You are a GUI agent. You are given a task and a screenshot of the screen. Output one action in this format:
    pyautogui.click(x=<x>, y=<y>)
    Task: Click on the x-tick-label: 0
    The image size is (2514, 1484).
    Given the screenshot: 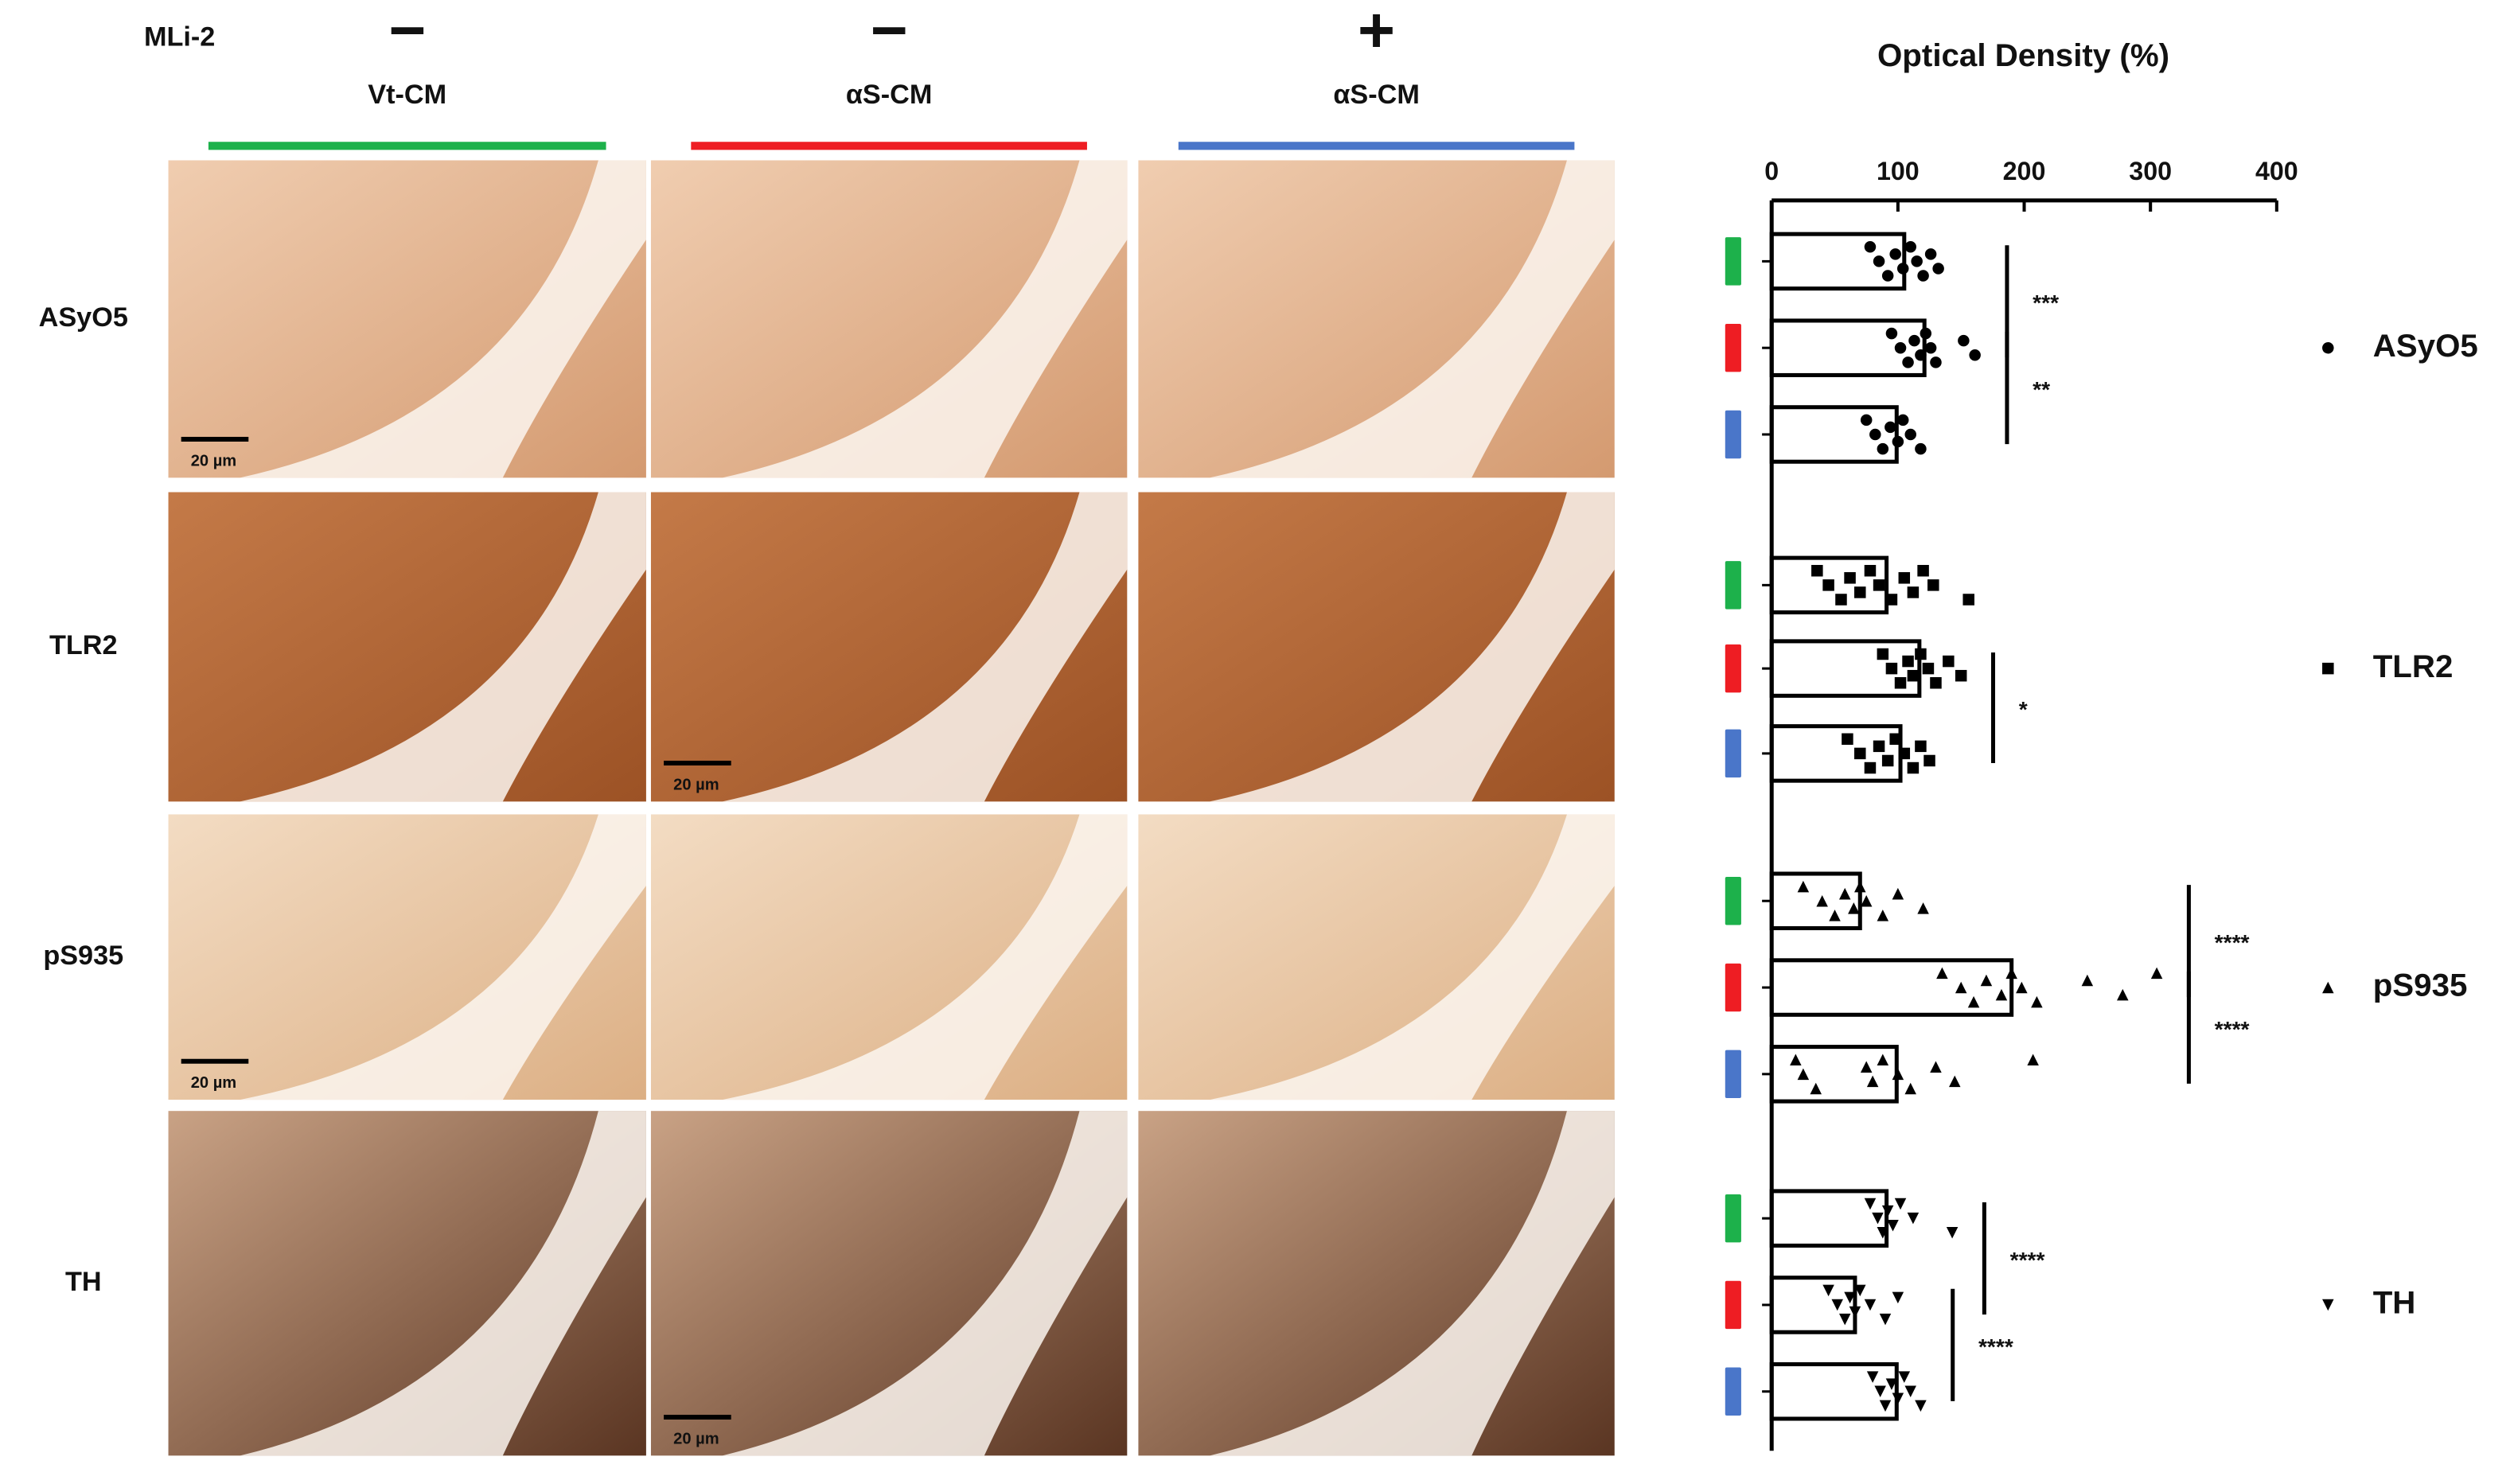 What is the action you would take?
    pyautogui.click(x=1771, y=171)
    